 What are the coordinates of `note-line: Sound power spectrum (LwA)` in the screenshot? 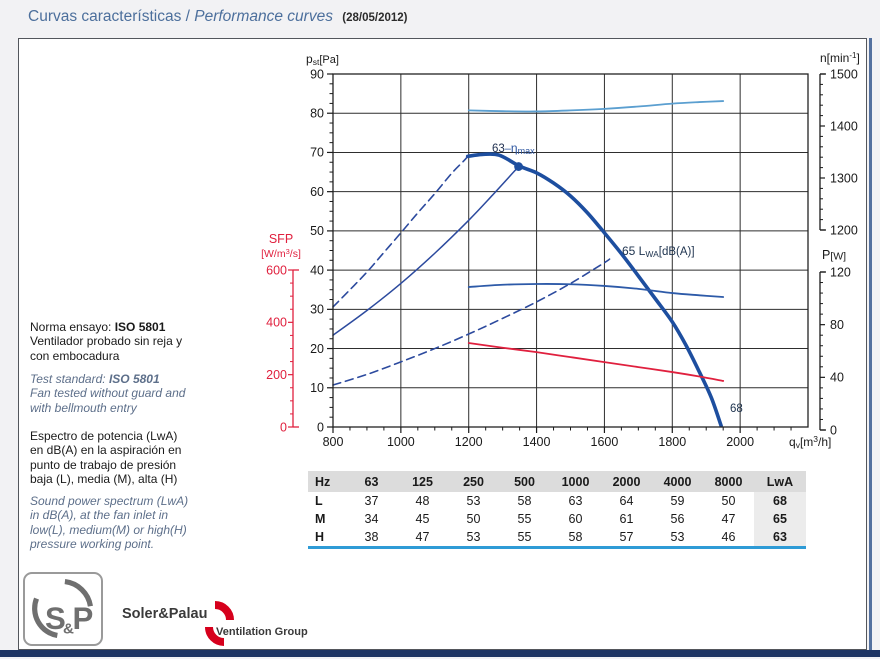 It's located at (109, 501).